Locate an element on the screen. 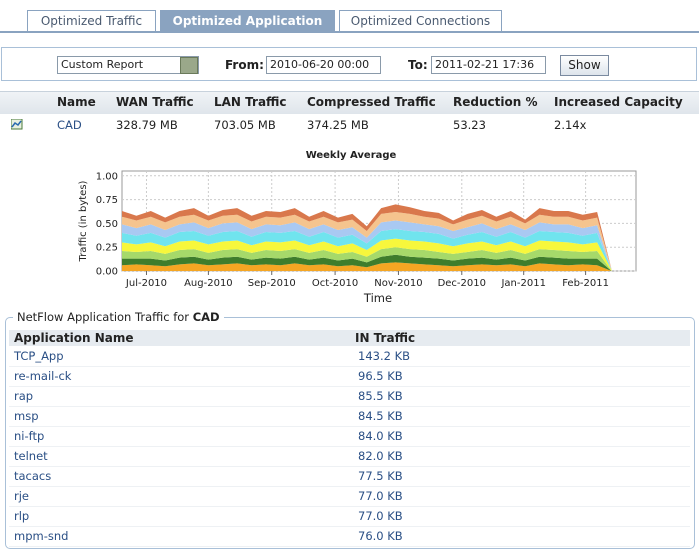 This screenshot has width=699, height=550. column-header: LAN Traffic is located at coordinates (250, 102).